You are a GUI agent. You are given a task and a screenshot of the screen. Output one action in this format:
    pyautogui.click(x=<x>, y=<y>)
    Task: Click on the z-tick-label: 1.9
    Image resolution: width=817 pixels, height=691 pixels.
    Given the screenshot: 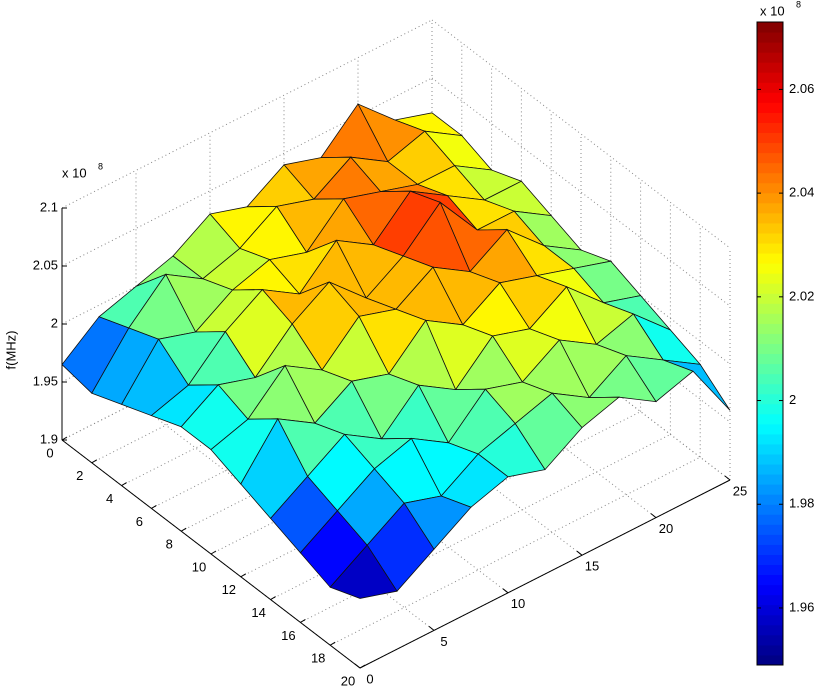 What is the action you would take?
    pyautogui.click(x=49, y=438)
    